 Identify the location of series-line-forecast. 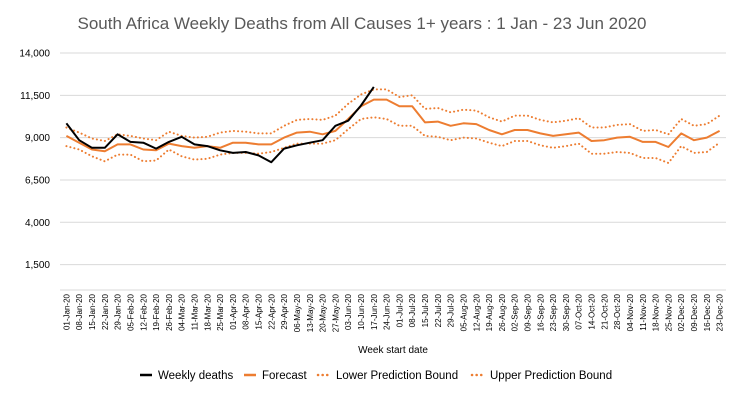
(393, 125).